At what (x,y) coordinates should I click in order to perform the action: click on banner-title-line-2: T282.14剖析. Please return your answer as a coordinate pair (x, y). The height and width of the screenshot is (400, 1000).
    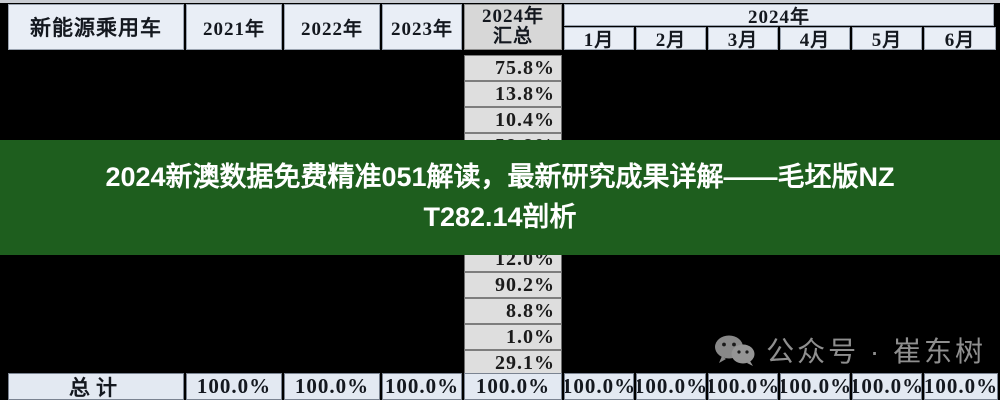
    Looking at the image, I should click on (500, 216).